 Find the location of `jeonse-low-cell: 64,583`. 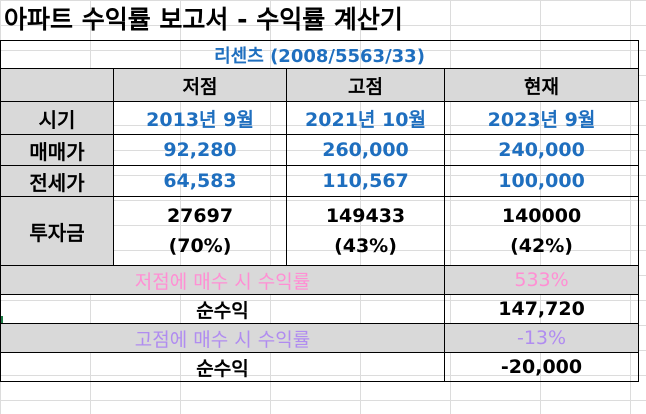

jeonse-low-cell: 64,583 is located at coordinates (200, 181).